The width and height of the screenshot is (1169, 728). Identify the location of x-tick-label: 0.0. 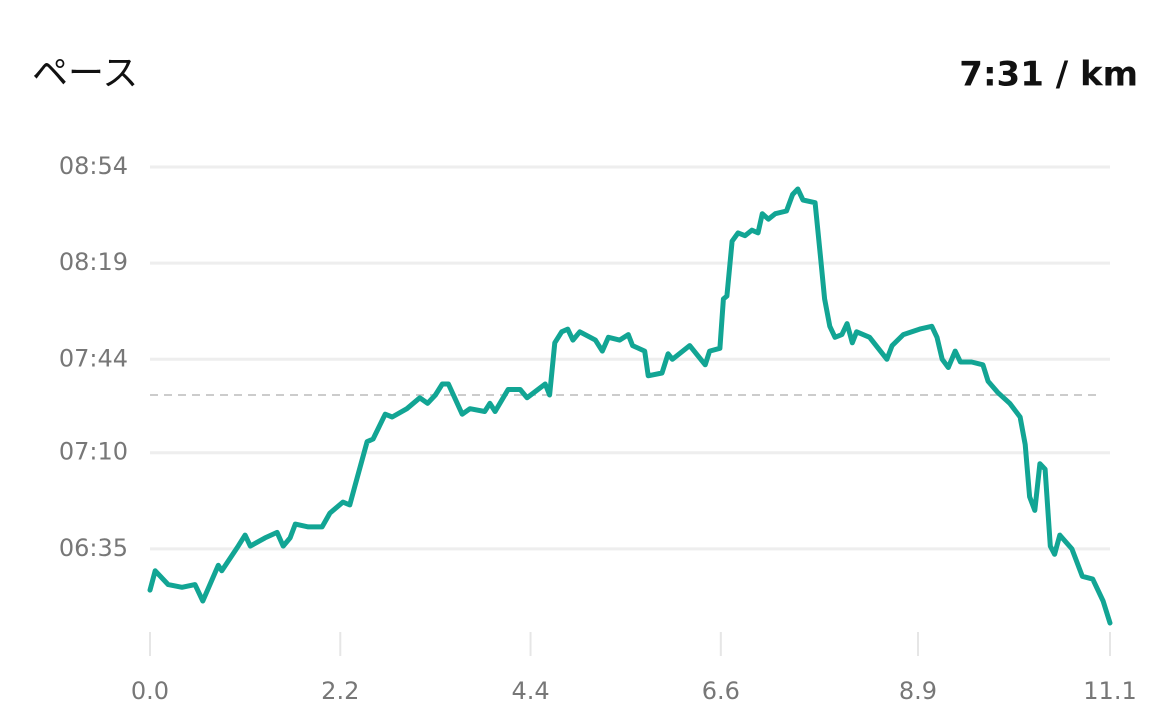
(150, 691).